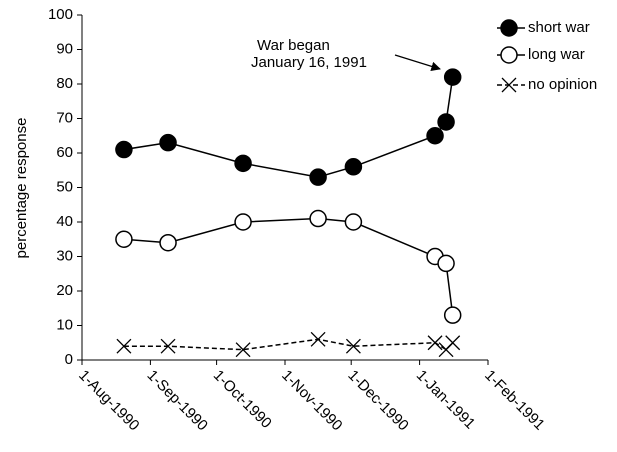 Image resolution: width=617 pixels, height=452 pixels. I want to click on annotation: January 16, 1991, so click(309, 62).